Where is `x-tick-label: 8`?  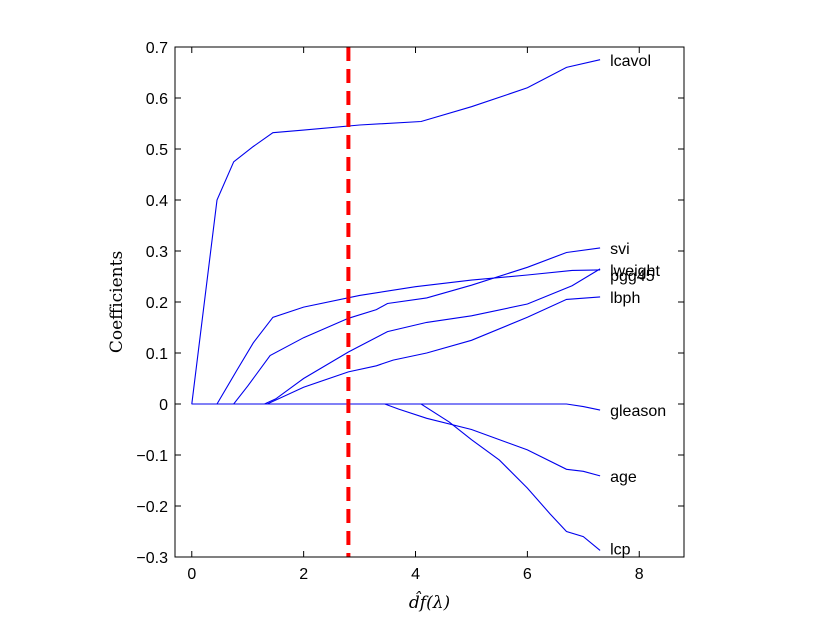
x-tick-label: 8 is located at coordinates (639, 574).